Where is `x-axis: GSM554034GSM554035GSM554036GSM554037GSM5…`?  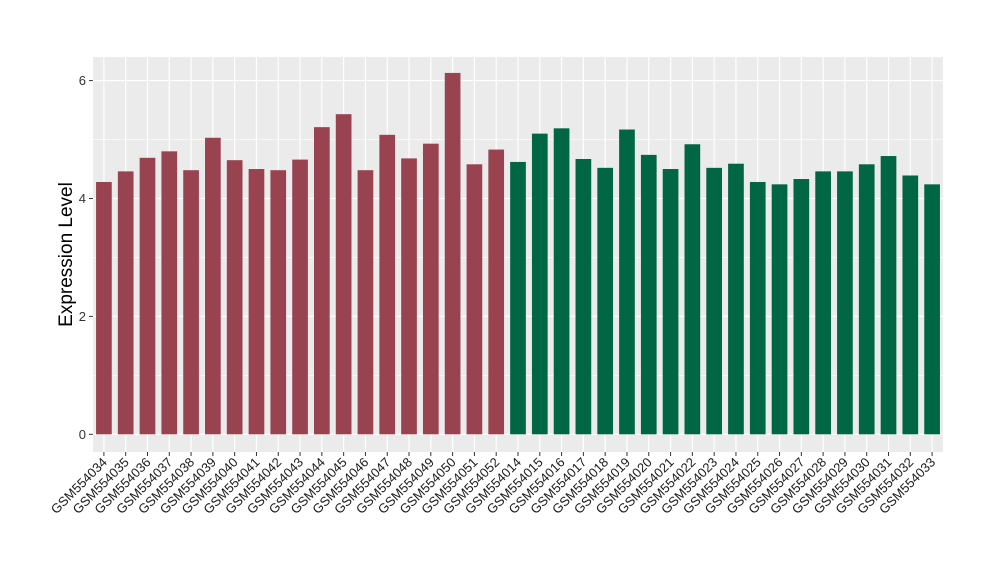
x-axis: GSM554034GSM554035GSM554036GSM554037GSM5… is located at coordinates (493, 484).